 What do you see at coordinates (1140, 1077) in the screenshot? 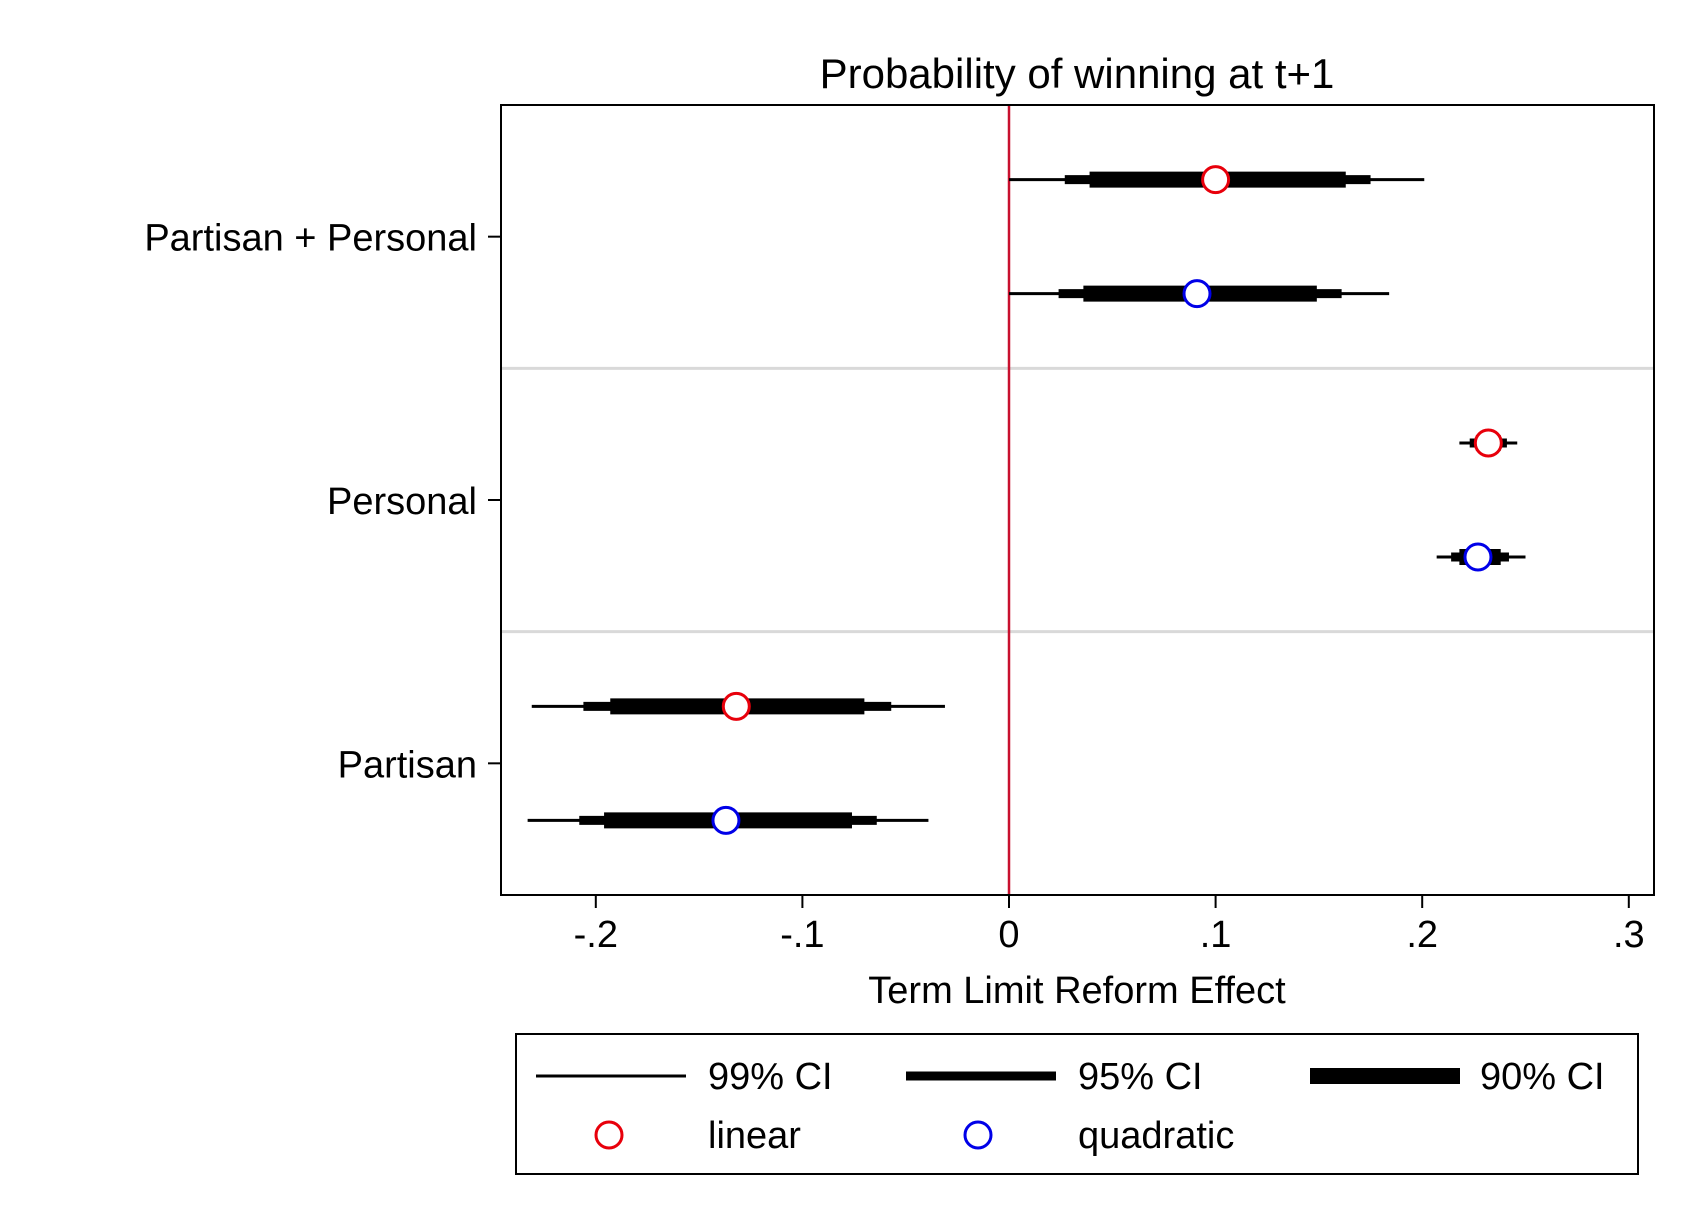
I see `legend-ci95-label: 95% CI` at bounding box center [1140, 1077].